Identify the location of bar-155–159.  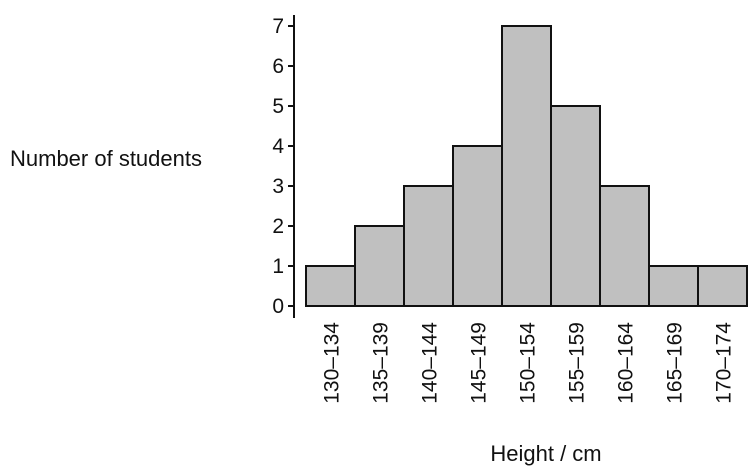
(575, 206).